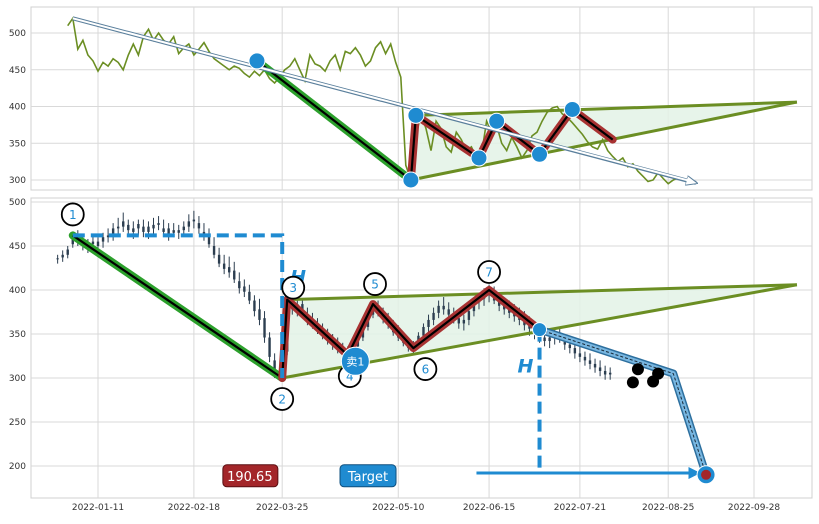 Image resolution: width=819 pixels, height=524 pixels. What do you see at coordinates (623, 402) in the screenshot?
I see `projection-line-dash` at bounding box center [623, 402].